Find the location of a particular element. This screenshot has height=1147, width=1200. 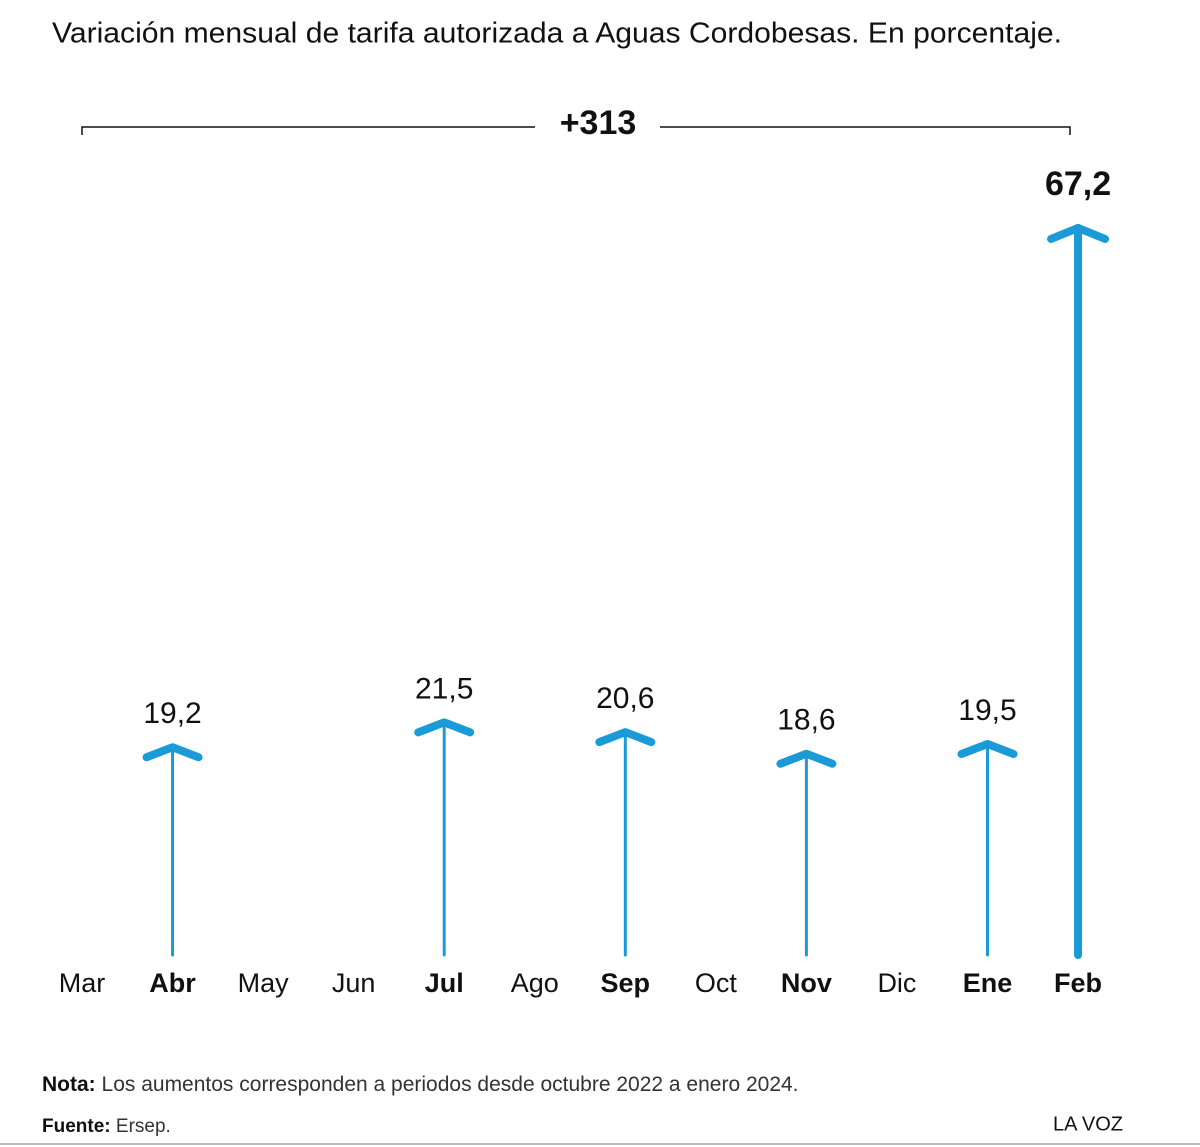

value-label: 19,2 is located at coordinates (172, 713).